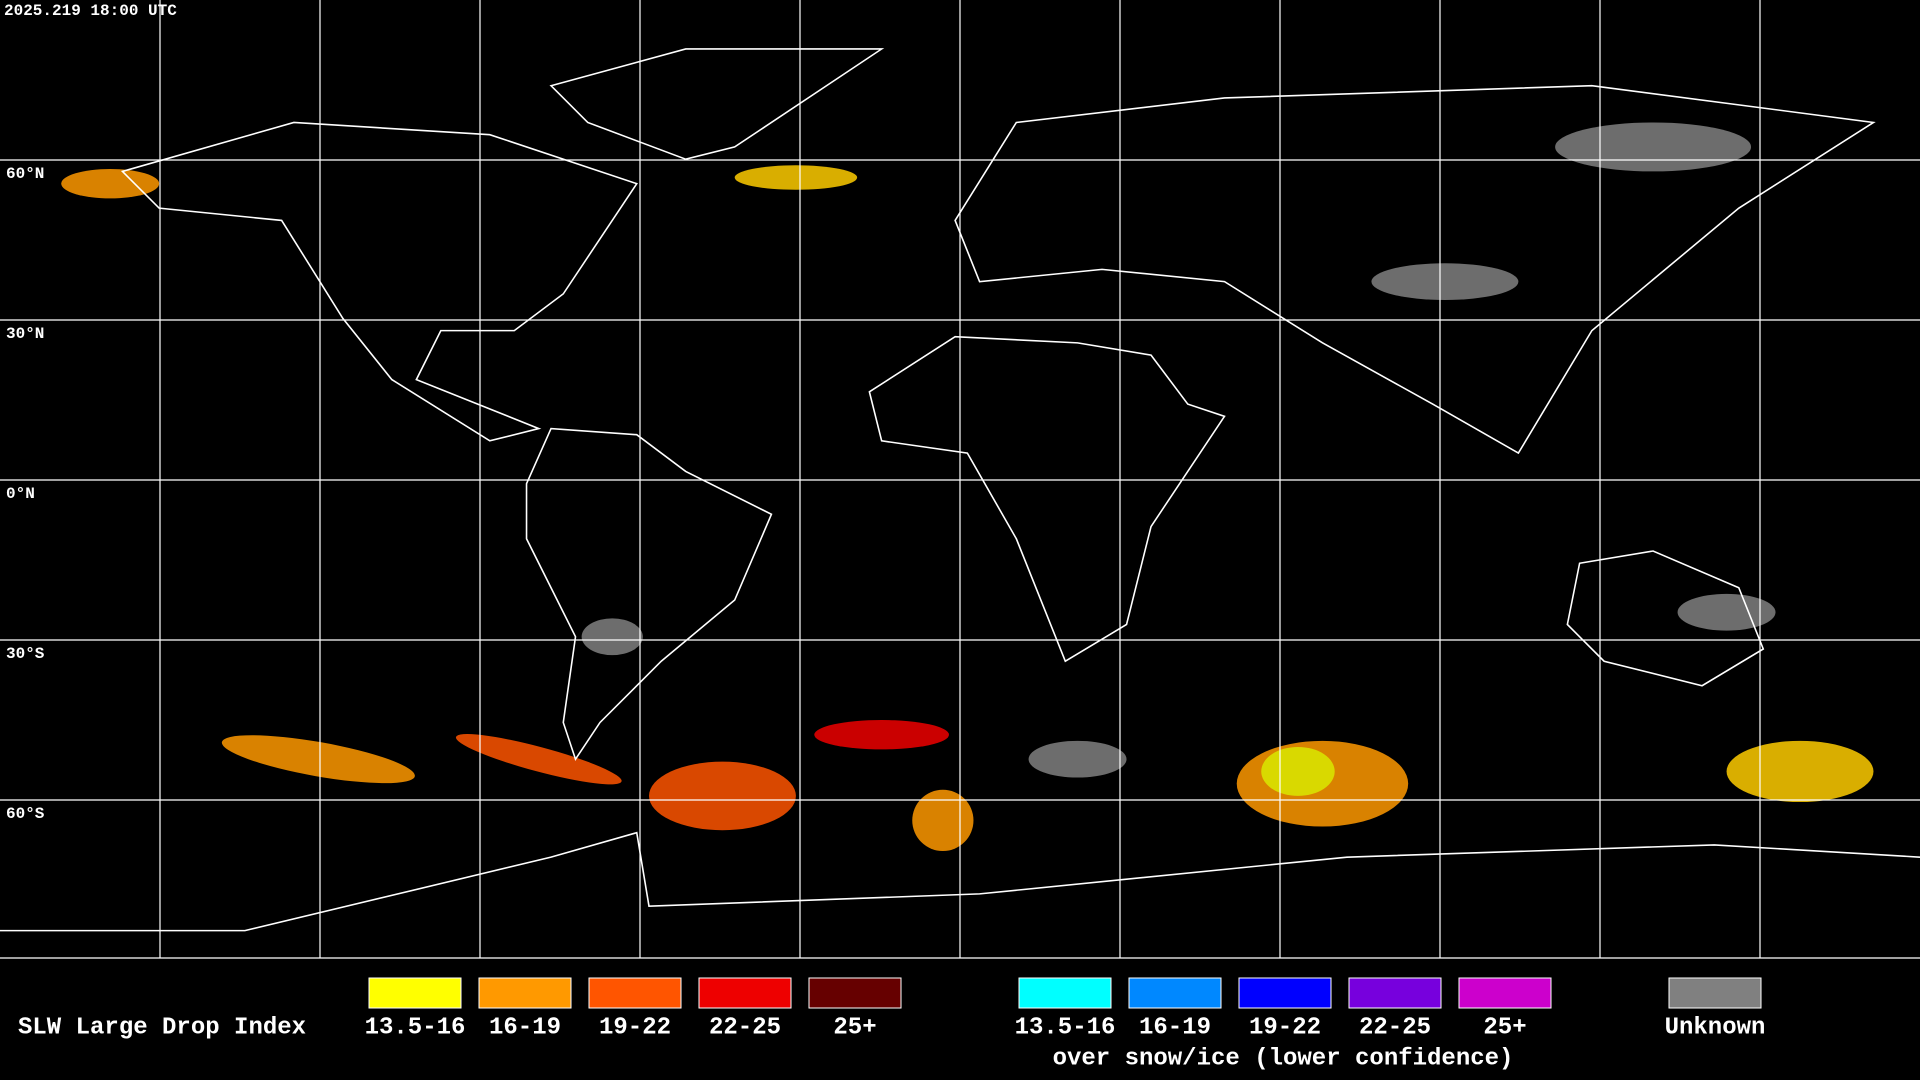  Describe the element at coordinates (379, 281) in the screenshot. I see `north-america` at that location.